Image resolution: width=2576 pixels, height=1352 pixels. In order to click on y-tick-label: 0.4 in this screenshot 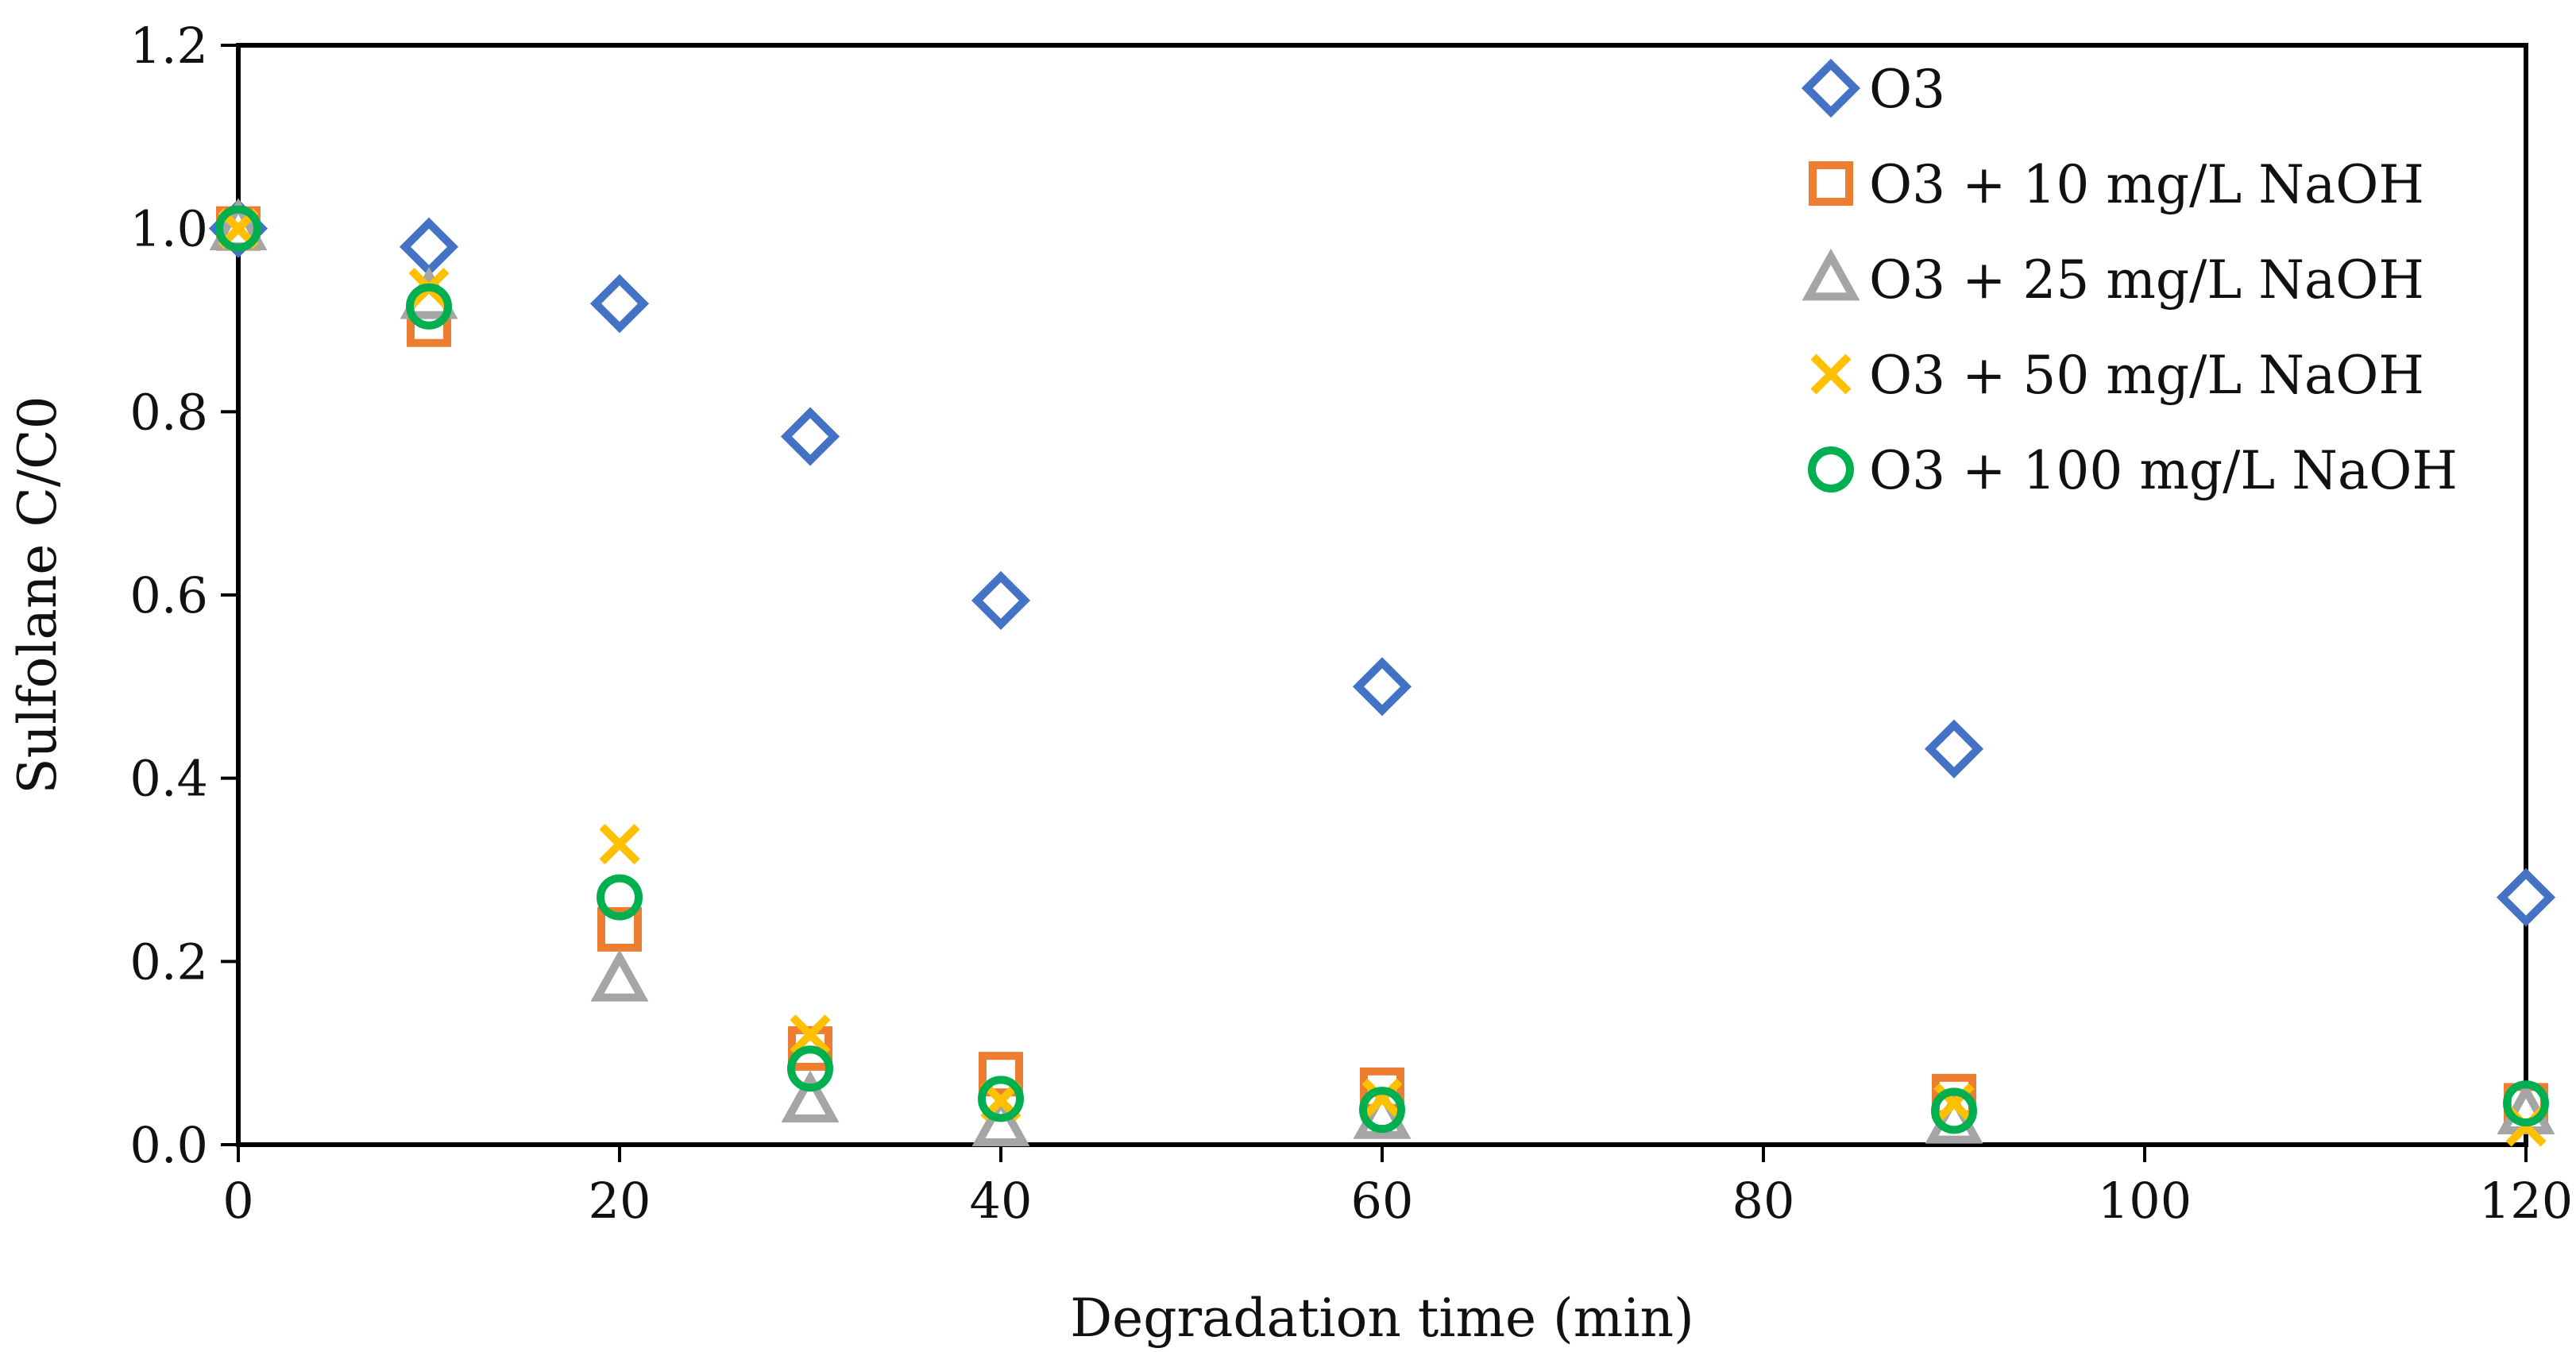, I will do `click(168, 779)`.